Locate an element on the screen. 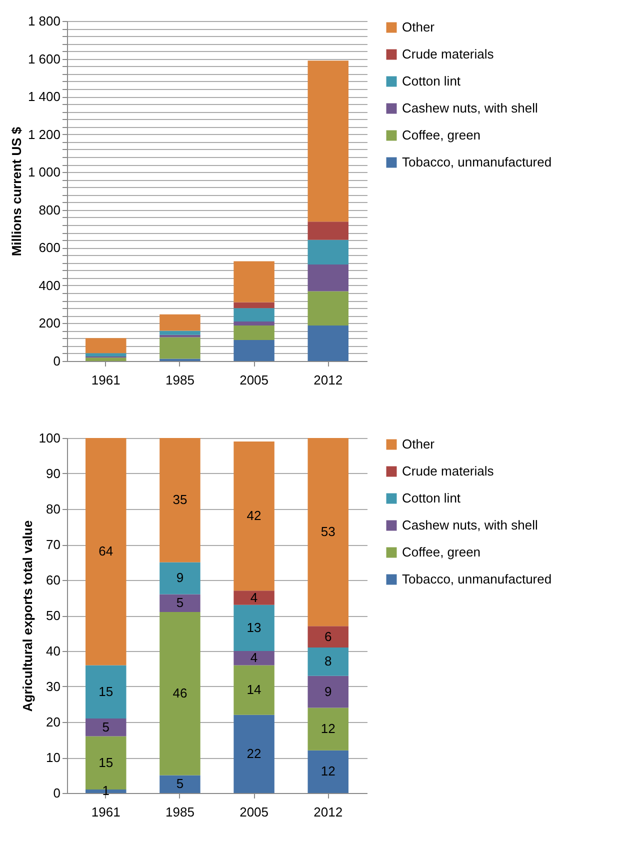 The width and height of the screenshot is (622, 857). y-axis-title: Millions current US $ is located at coordinates (16, 191).